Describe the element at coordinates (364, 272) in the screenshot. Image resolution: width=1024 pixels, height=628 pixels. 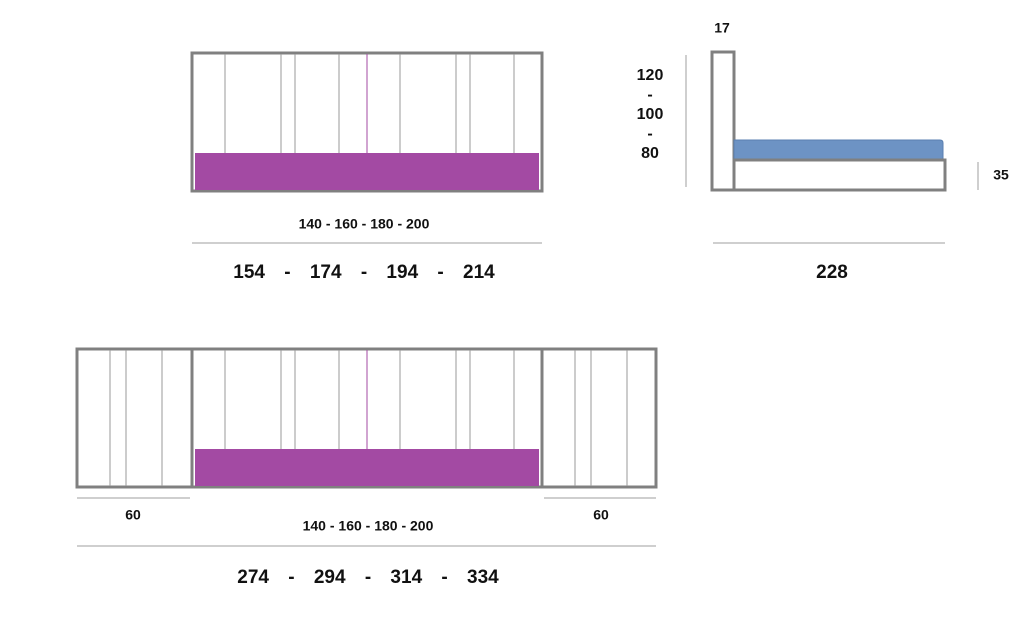
I see `outer-width: 154 - 174 - 194 - 214` at that location.